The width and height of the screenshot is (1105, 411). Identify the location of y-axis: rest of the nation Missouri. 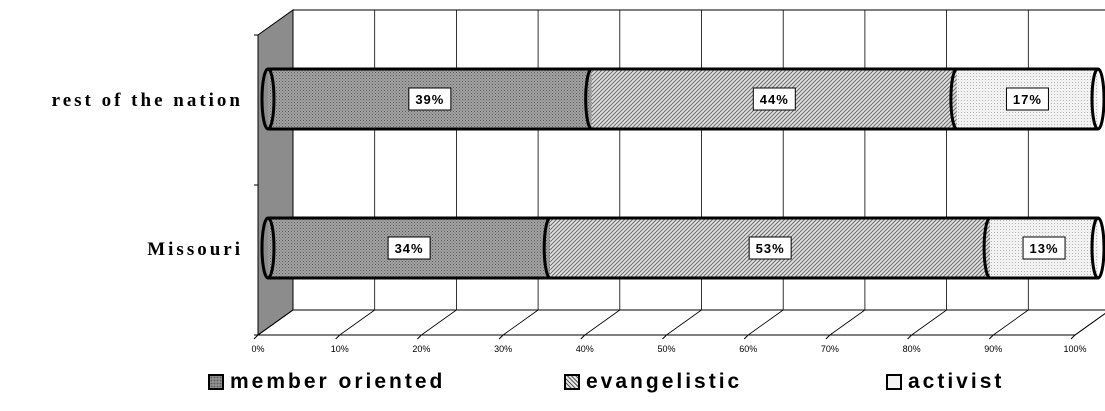
(147, 175).